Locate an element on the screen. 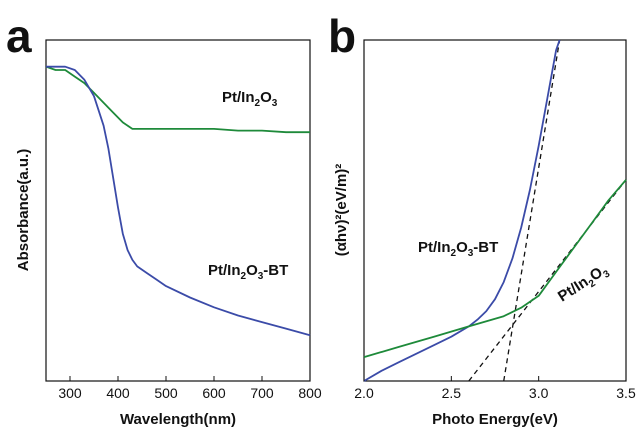 The height and width of the screenshot is (435, 637). panel-a-x-ticks: 300 400 500 600 700 800 is located at coordinates (190, 388).